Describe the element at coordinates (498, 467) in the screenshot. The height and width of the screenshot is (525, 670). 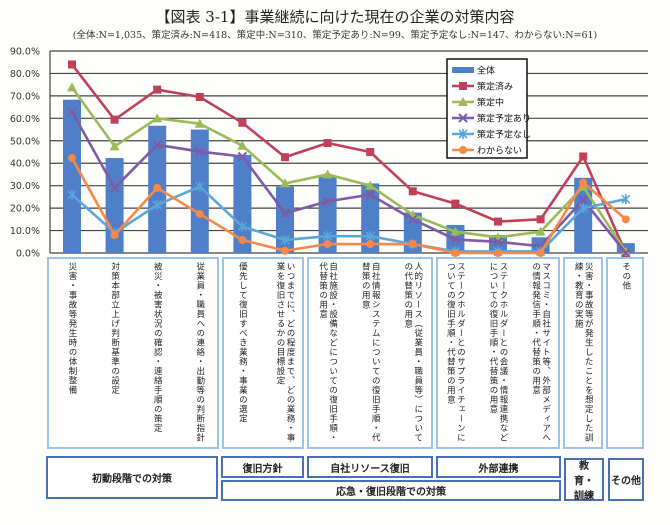
I see `group-external: 外部連携` at that location.